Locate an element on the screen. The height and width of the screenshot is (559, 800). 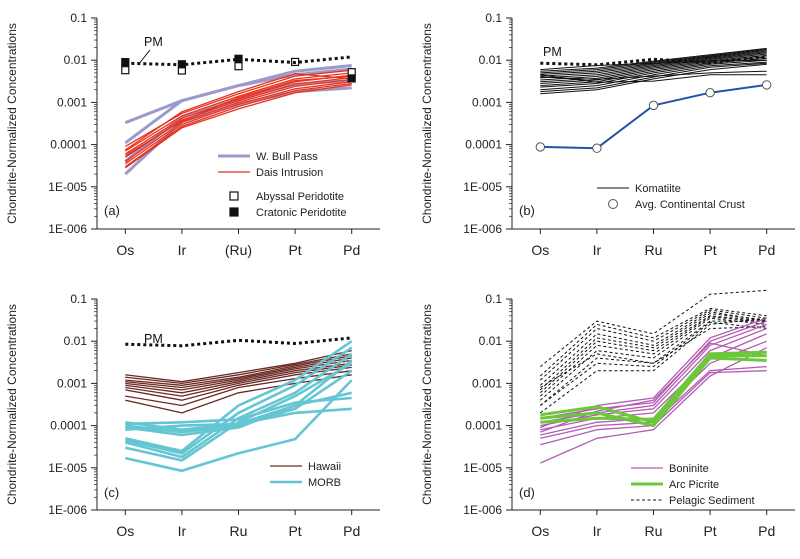
panel-label: (a) is located at coordinates (112, 210).